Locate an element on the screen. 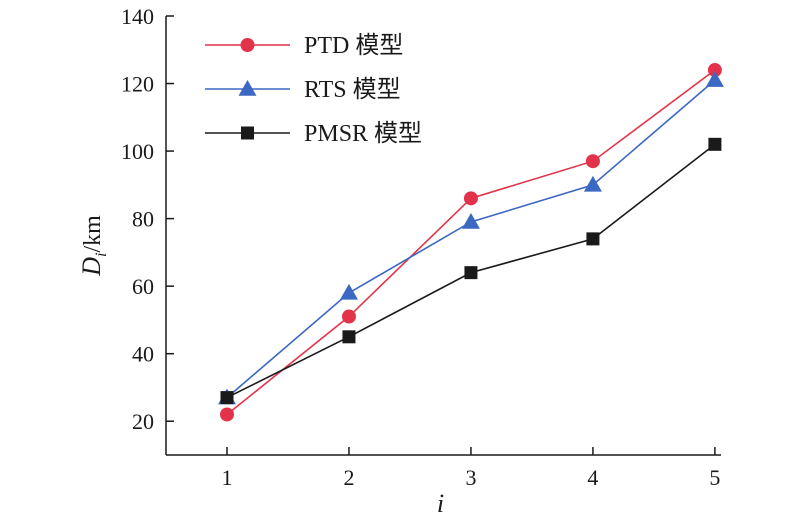 The height and width of the screenshot is (524, 800). y-ticks: 20 40 60 80 100 120 140 is located at coordinates (147, 219).